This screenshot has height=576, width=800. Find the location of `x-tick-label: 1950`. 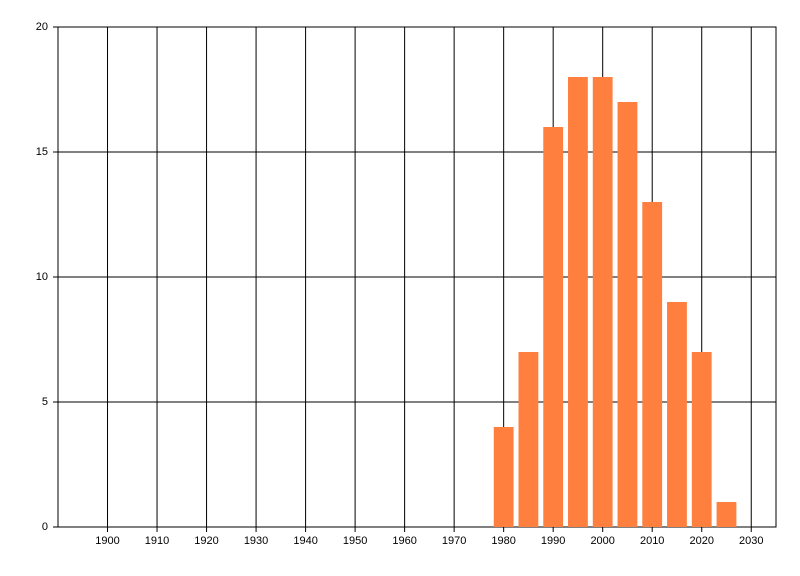

x-tick-label: 1950 is located at coordinates (355, 541).